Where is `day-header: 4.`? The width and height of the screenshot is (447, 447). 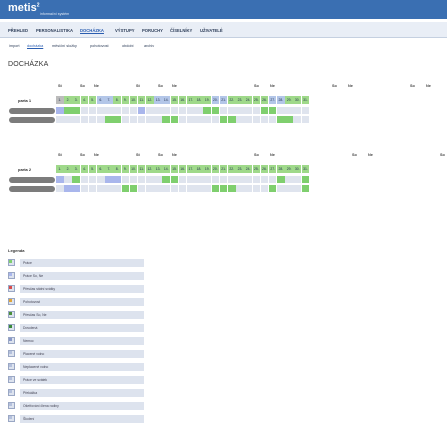
day-header: 4. is located at coordinates (84, 169).